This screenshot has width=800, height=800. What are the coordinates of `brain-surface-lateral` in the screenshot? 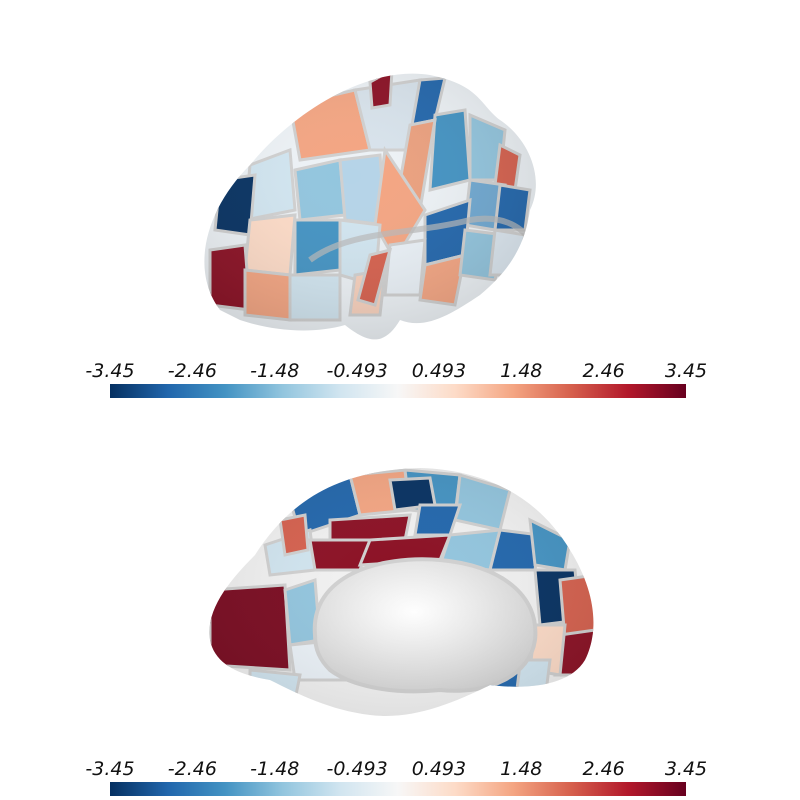 It's located at (370, 206).